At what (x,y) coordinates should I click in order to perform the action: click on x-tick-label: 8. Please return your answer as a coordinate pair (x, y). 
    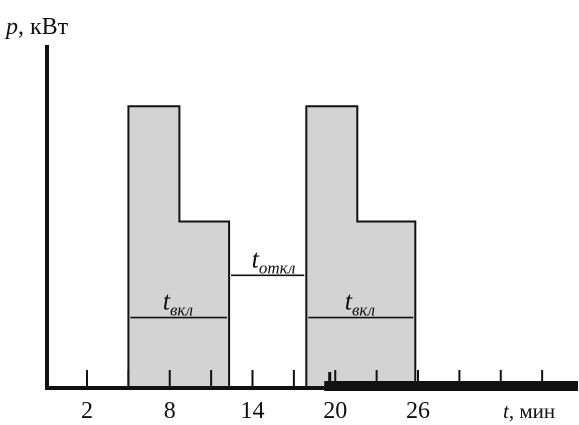
    Looking at the image, I should click on (170, 411).